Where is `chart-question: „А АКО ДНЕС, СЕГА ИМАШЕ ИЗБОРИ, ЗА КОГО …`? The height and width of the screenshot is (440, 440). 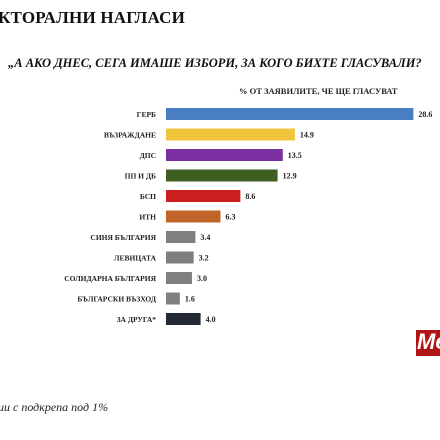 chart-question: „А АКО ДНЕС, СЕГА ИМАШЕ ИЗБОРИ, ЗА КОГО … is located at coordinates (215, 63).